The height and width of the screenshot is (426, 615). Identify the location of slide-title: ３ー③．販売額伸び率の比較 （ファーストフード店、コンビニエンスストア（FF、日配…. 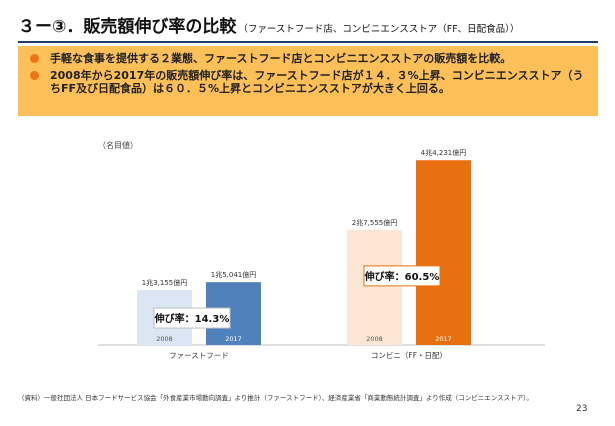
(268, 24).